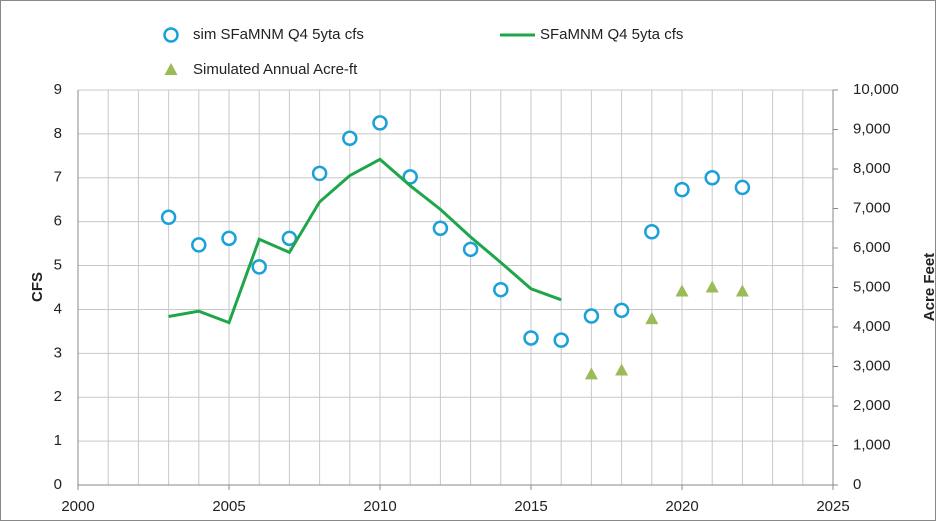 This screenshot has width=936, height=521. Describe the element at coordinates (857, 484) in the screenshot. I see `y2-tick-label: 0` at that location.